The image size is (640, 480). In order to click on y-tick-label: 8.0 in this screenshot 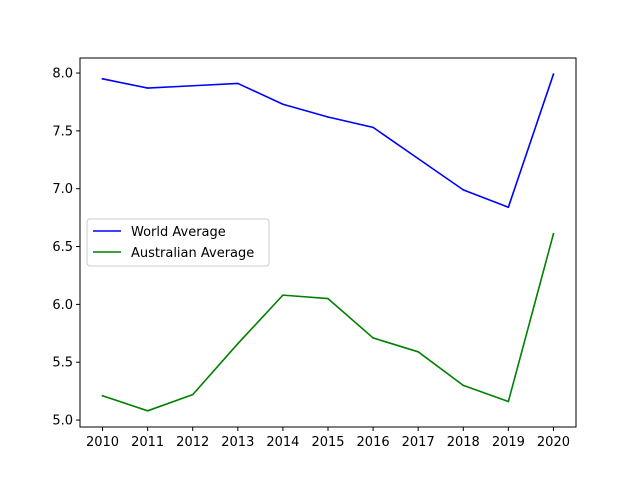, I will do `click(62, 74)`.